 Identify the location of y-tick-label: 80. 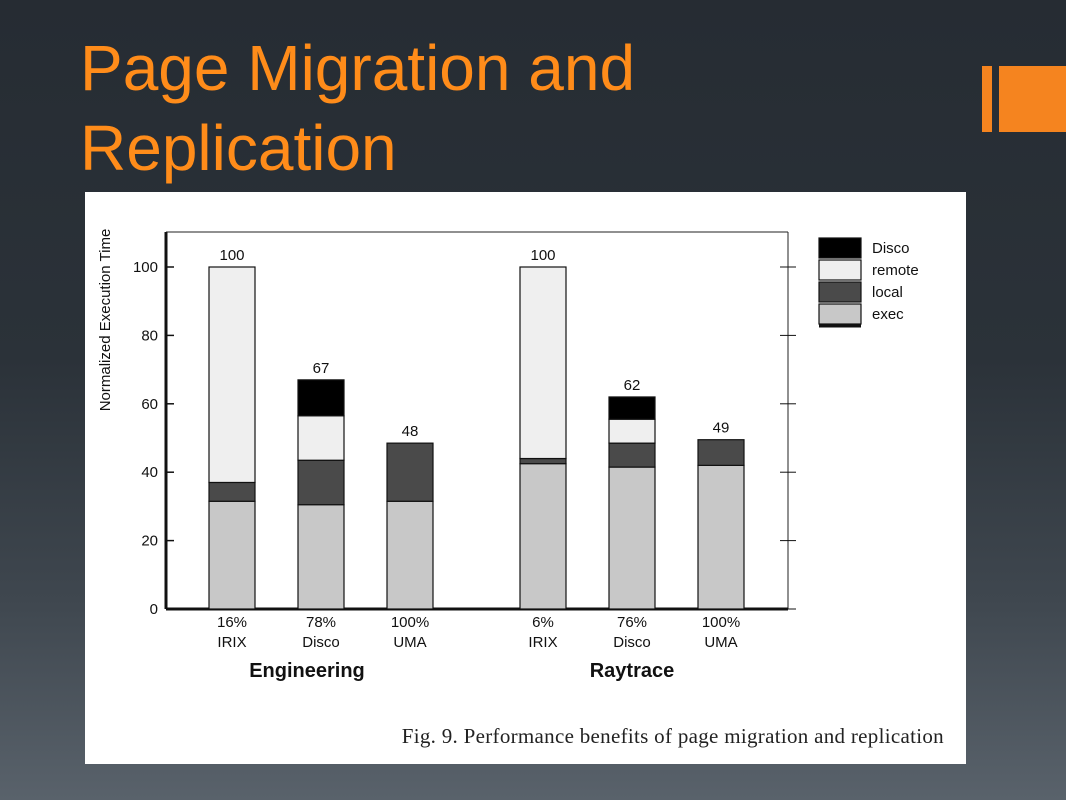
(149, 335).